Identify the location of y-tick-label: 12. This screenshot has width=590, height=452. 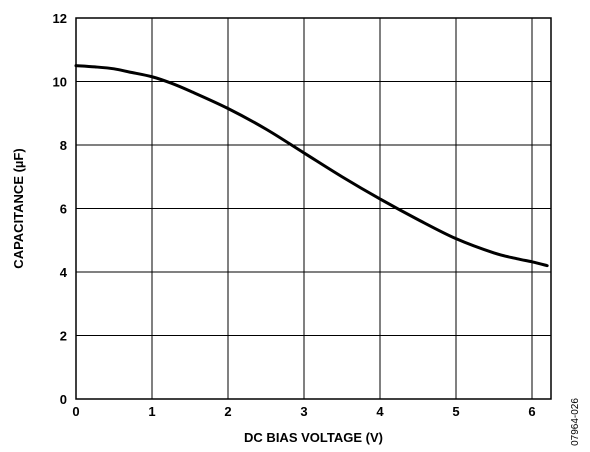
(60, 18).